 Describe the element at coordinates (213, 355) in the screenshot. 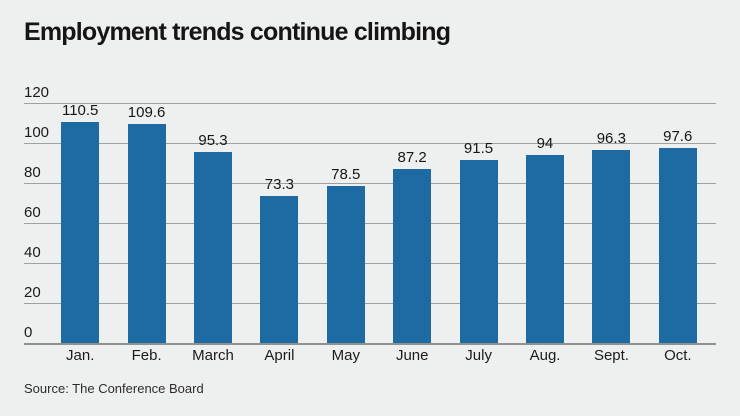

I see `x-tick-label: March` at that location.